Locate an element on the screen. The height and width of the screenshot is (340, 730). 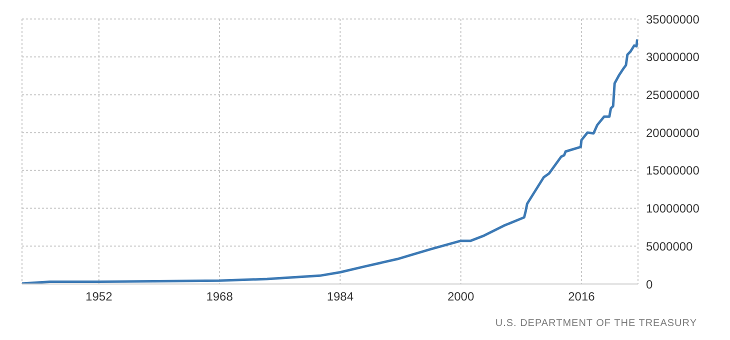
y-tick-label: 20000000 is located at coordinates (673, 133).